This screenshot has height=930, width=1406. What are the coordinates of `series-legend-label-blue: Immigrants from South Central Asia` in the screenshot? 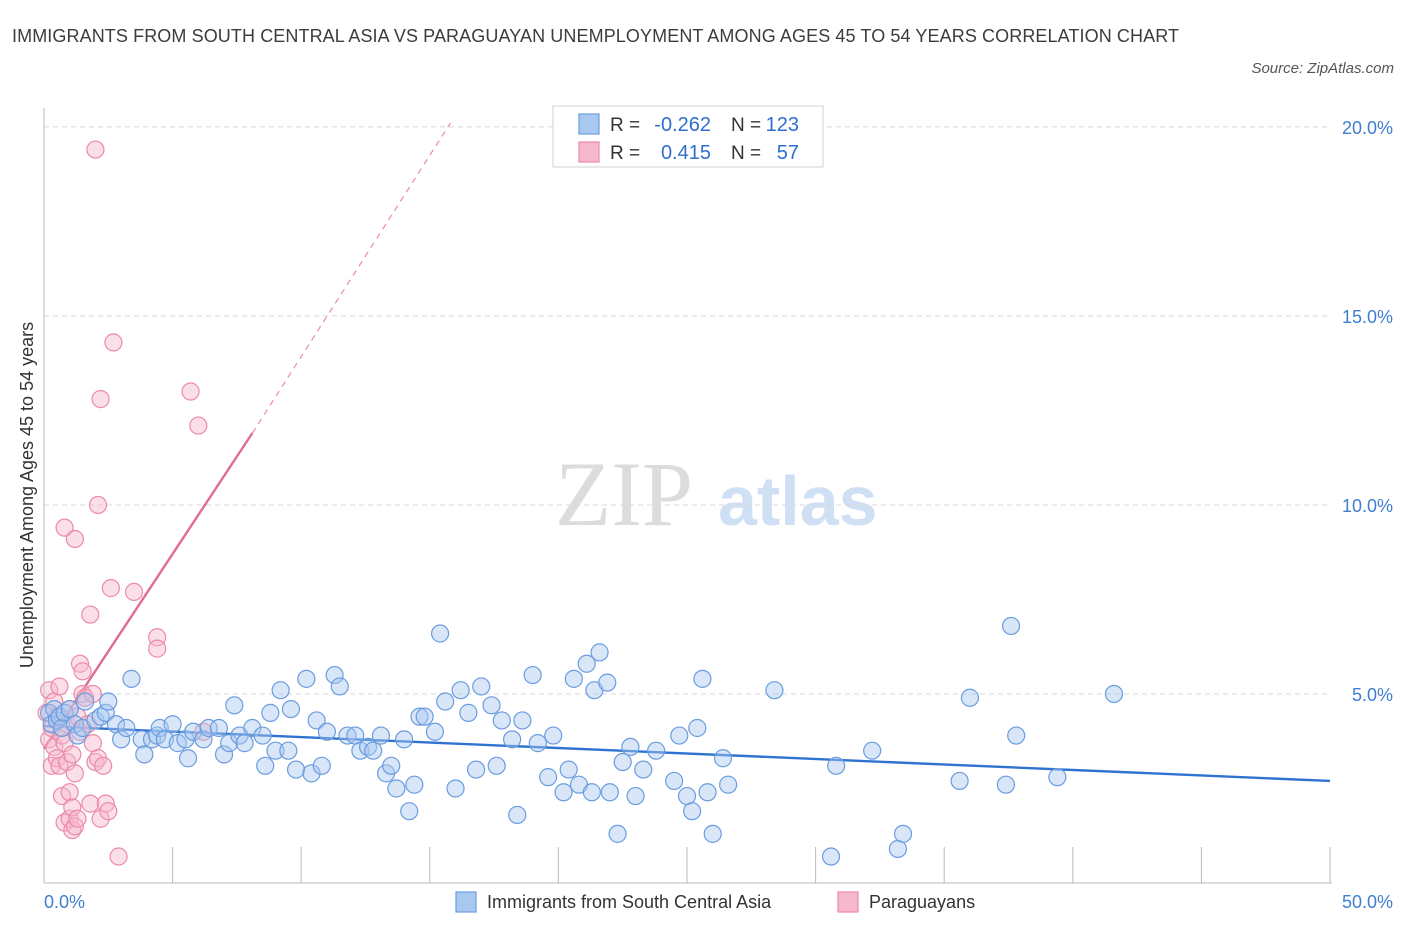 It's located at (629, 902).